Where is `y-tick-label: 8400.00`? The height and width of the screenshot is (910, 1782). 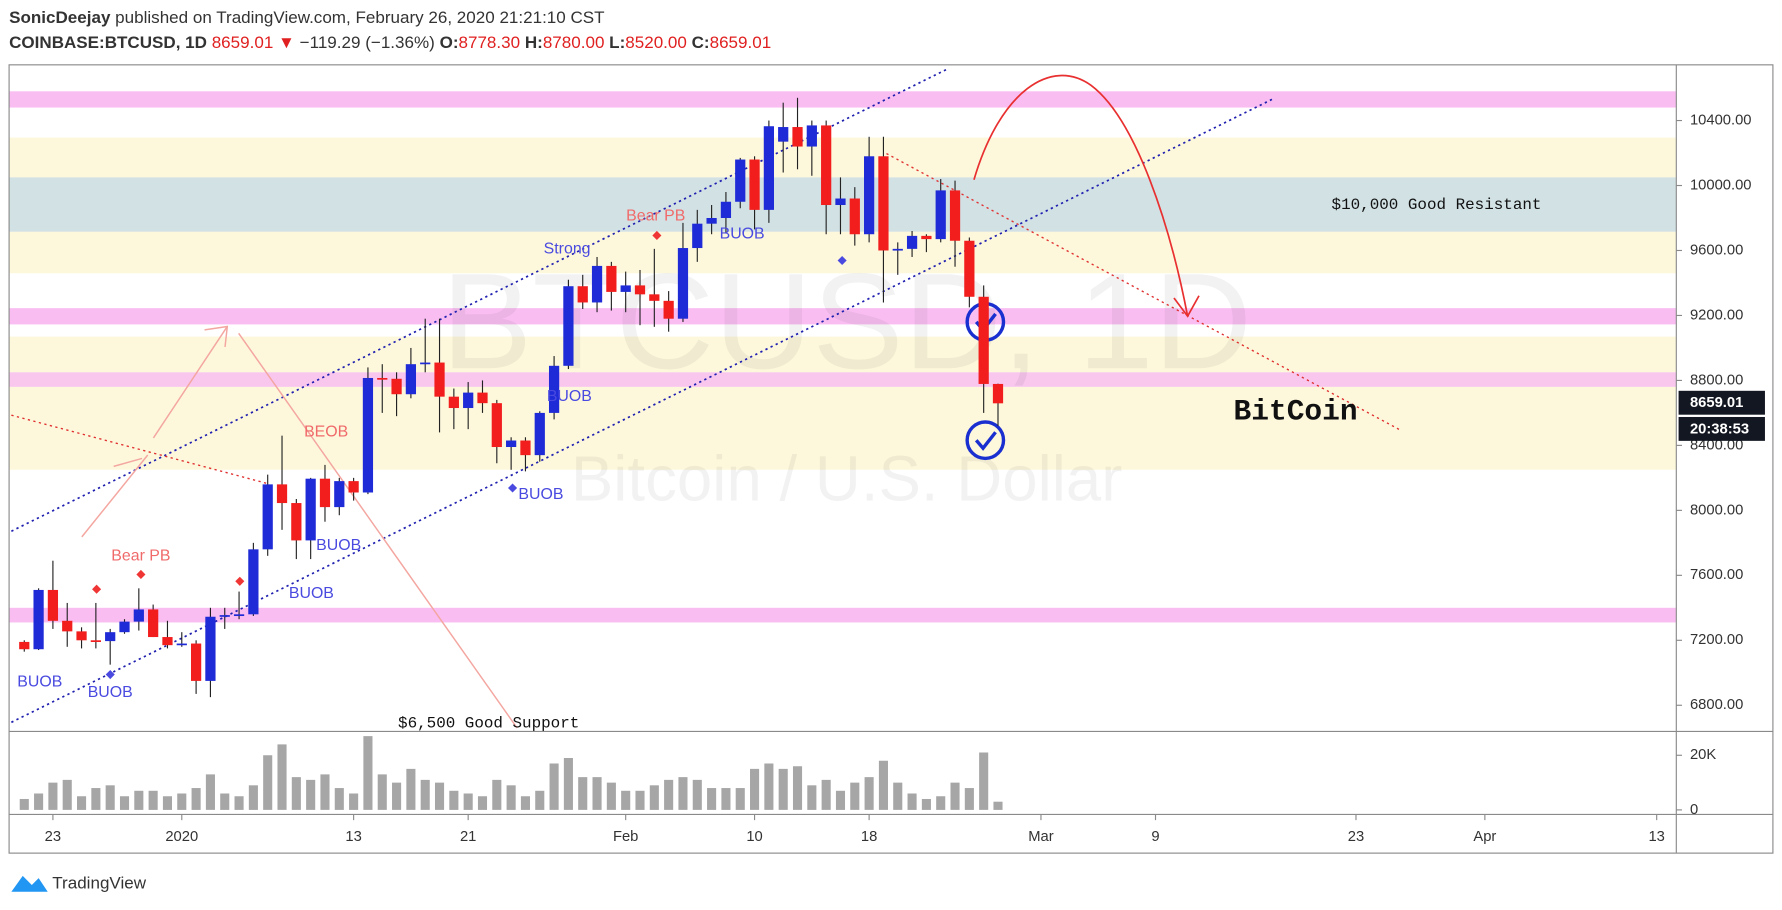
y-tick-label: 8400.00 is located at coordinates (1716, 445).